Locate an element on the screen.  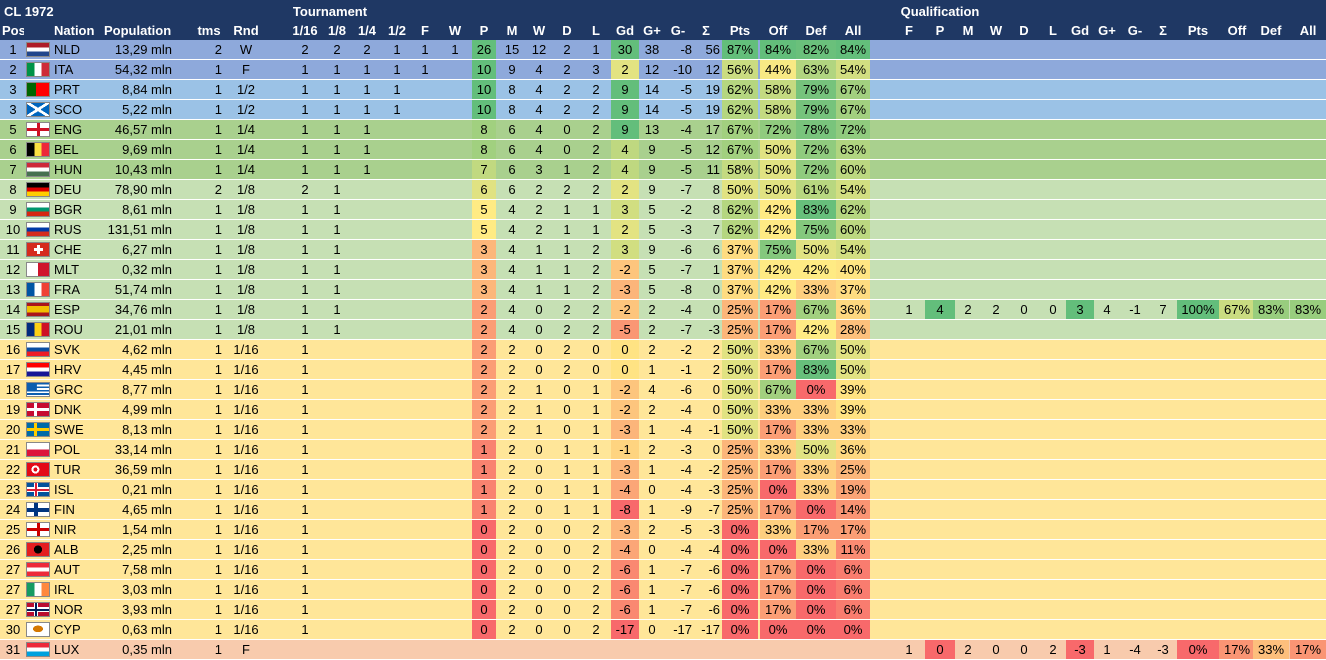
isl-flag-icon is located at coordinates (38, 489).